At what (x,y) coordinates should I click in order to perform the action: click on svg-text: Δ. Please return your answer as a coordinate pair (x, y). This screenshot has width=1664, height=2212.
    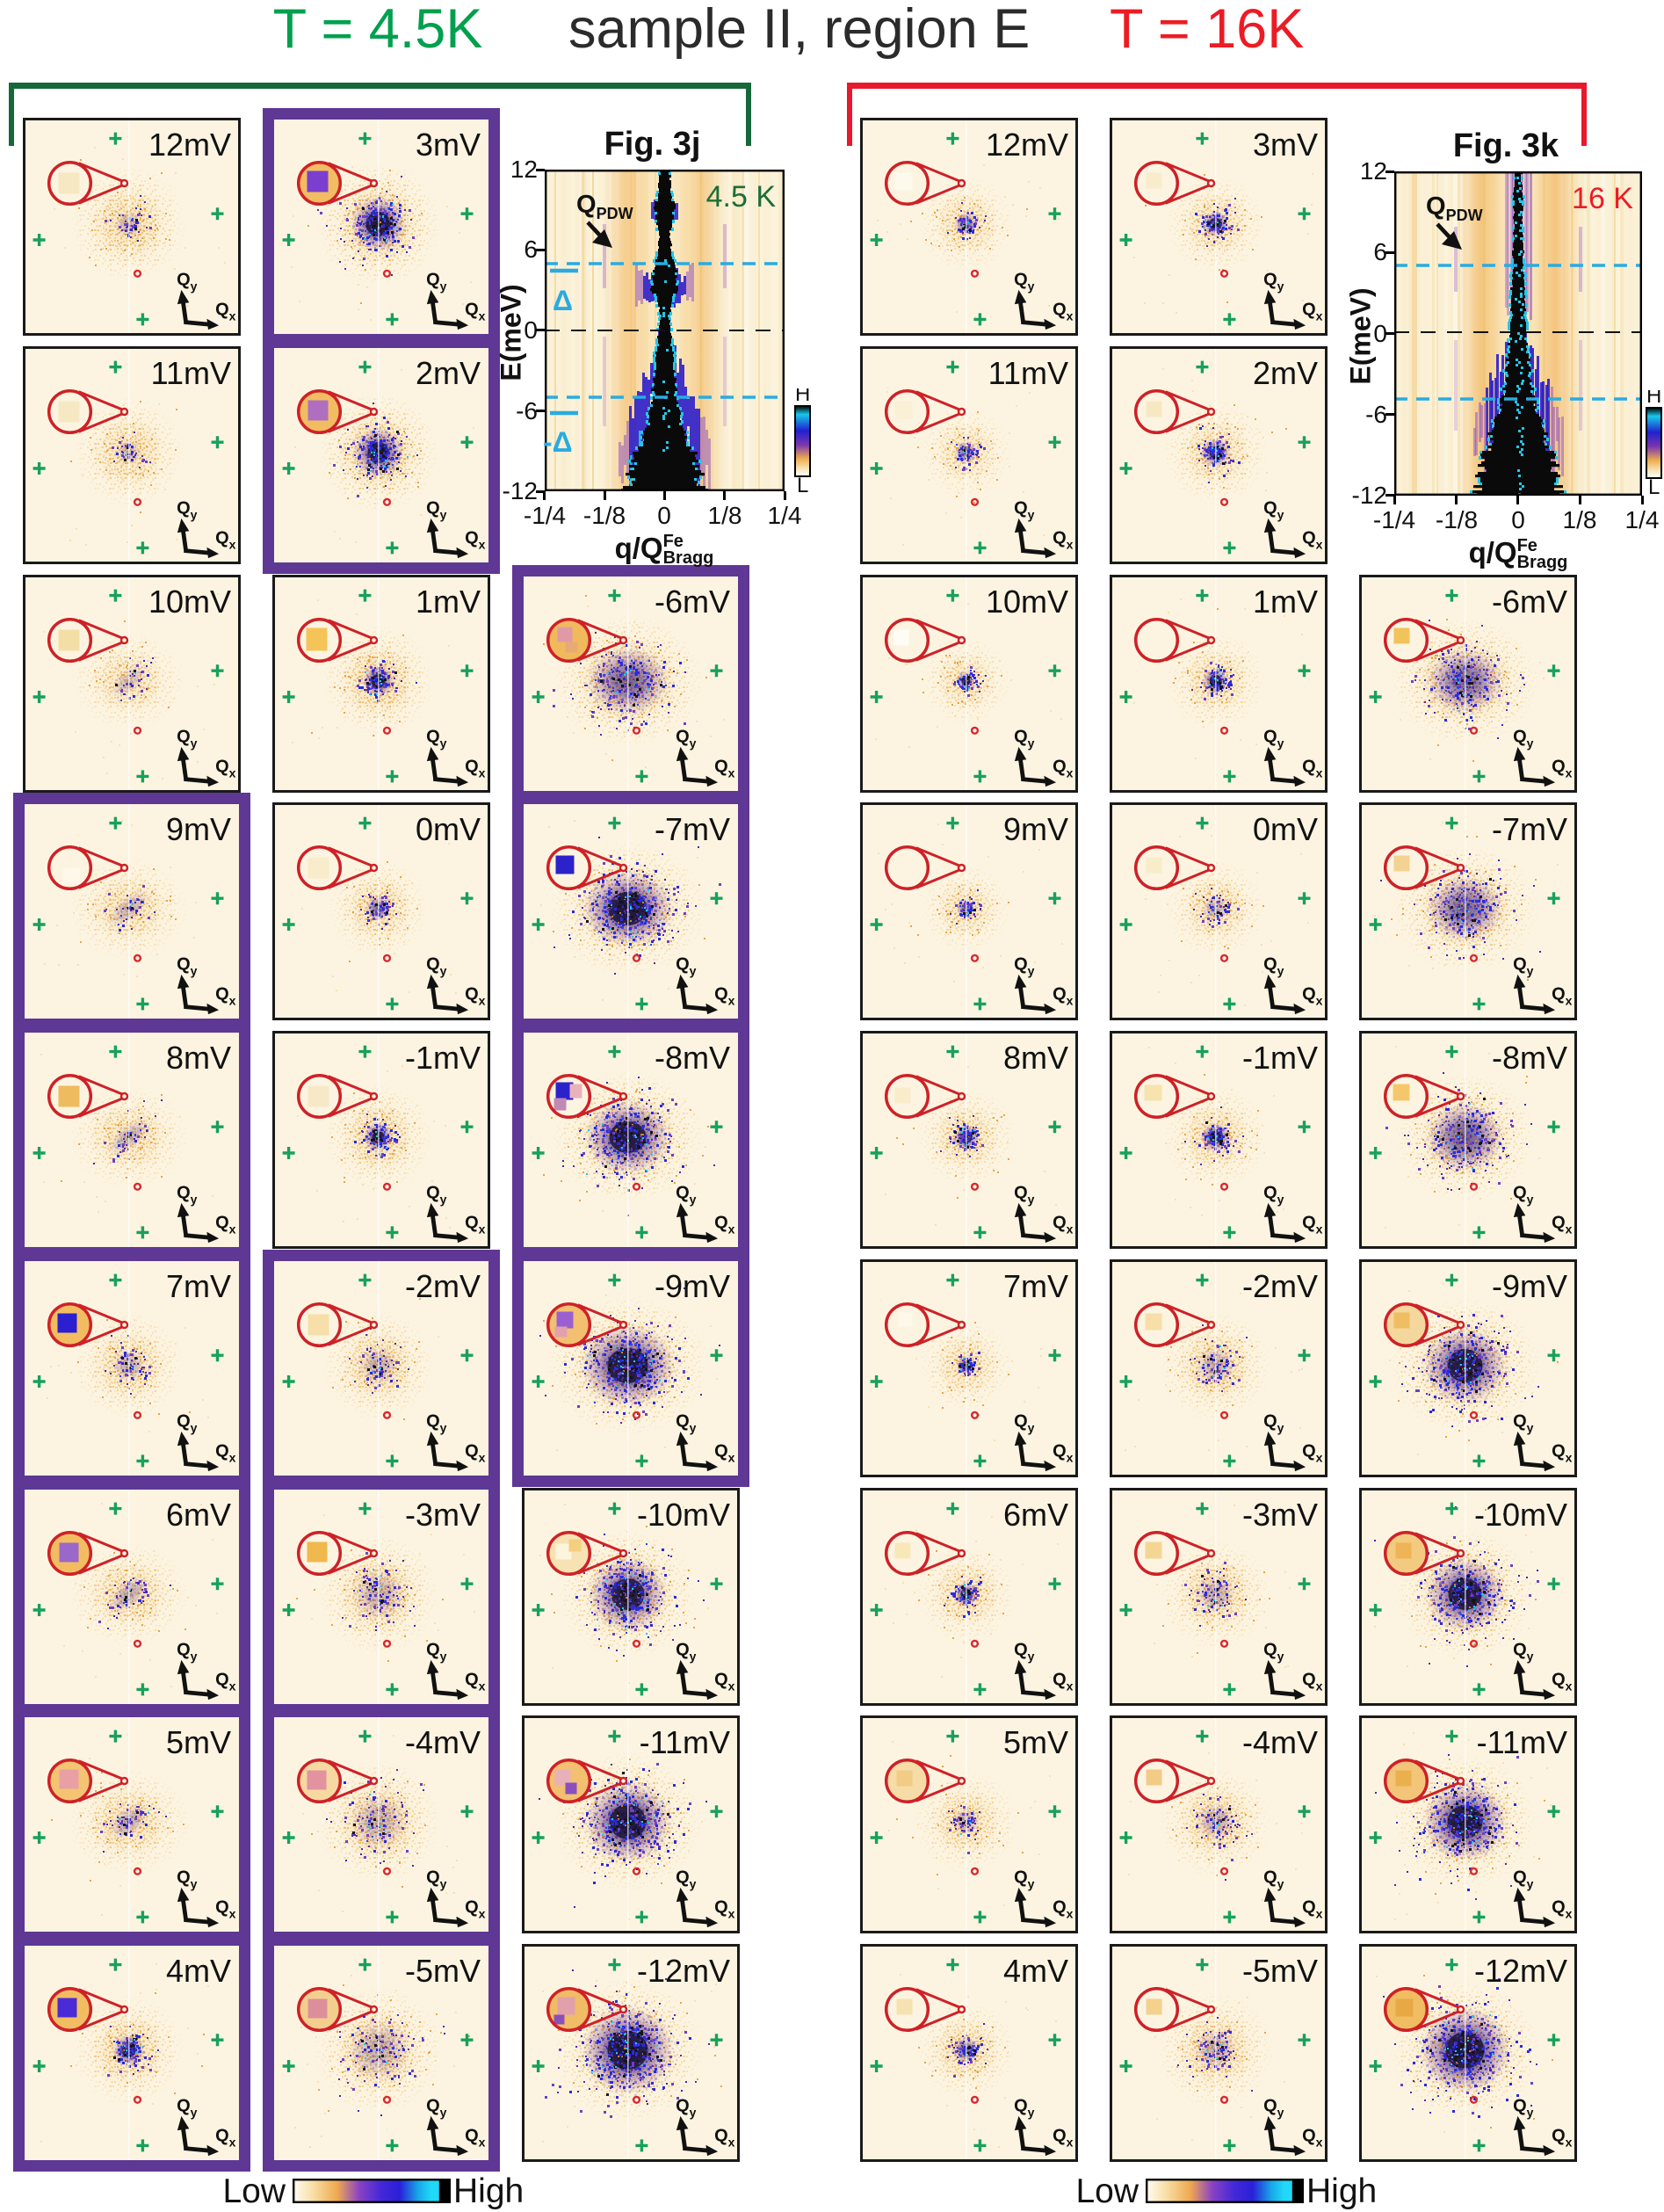
    Looking at the image, I should click on (563, 300).